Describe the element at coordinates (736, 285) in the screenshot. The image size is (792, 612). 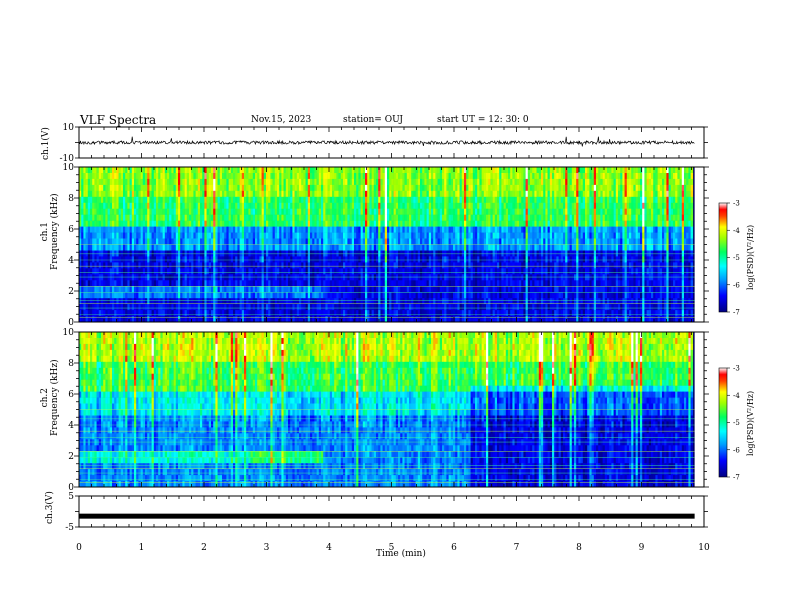
I see `colorbar1-tick: -6` at that location.